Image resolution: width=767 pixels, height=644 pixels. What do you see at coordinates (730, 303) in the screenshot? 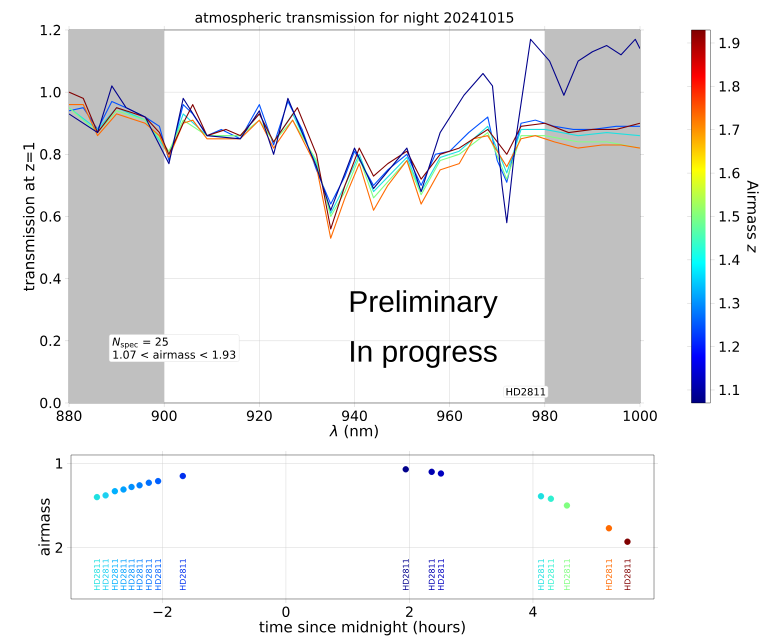
I see `color-bar-label: 1.3` at bounding box center [730, 303].